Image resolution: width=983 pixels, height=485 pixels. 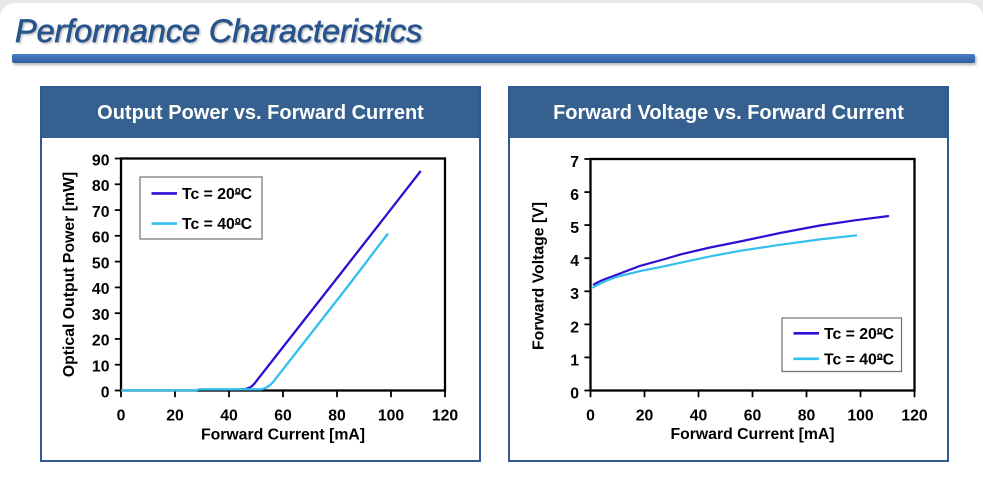 I want to click on svg-text: 50, so click(x=101, y=263).